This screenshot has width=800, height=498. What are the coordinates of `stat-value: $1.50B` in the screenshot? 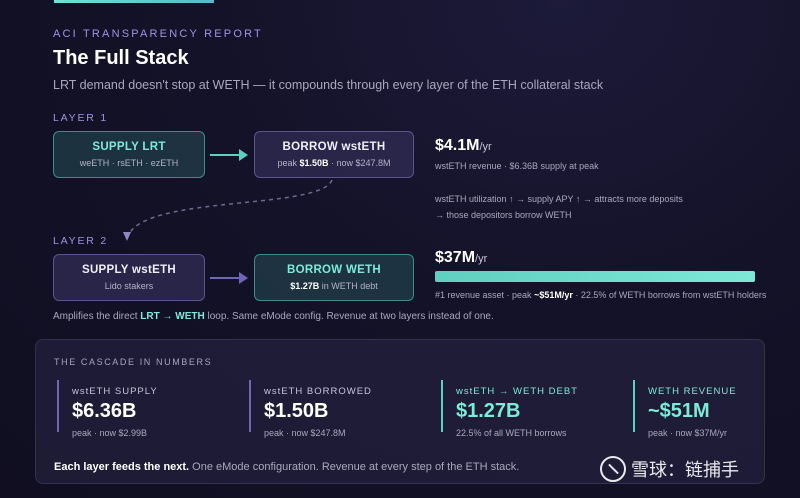 It's located at (296, 411).